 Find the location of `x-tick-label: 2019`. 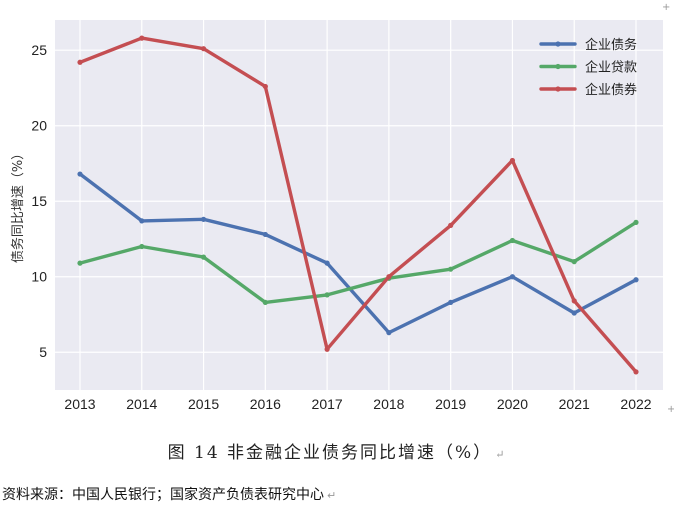

x-tick-label: 2019 is located at coordinates (450, 404).